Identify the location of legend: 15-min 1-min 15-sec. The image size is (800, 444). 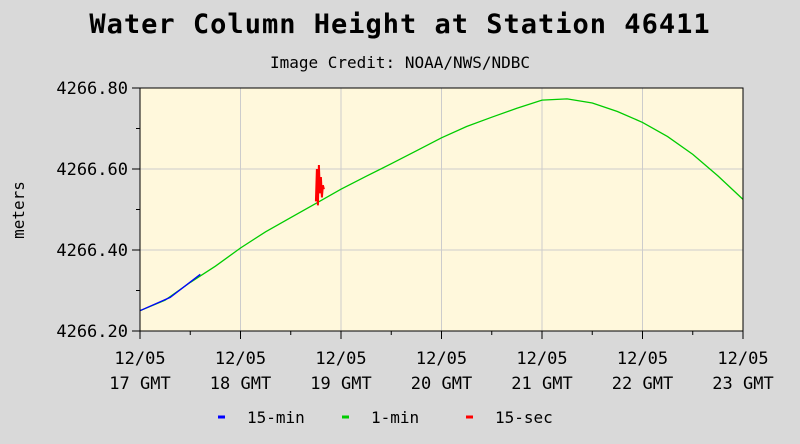
(385, 417).